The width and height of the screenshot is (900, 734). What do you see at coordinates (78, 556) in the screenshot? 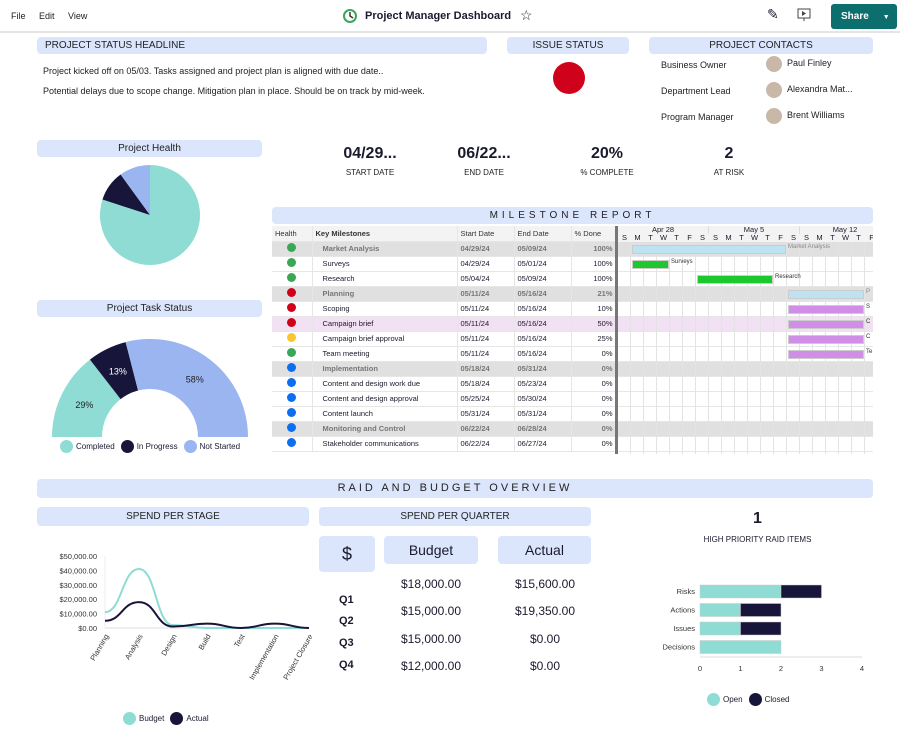
I see `y-tick-label: $50,000.00` at bounding box center [78, 556].